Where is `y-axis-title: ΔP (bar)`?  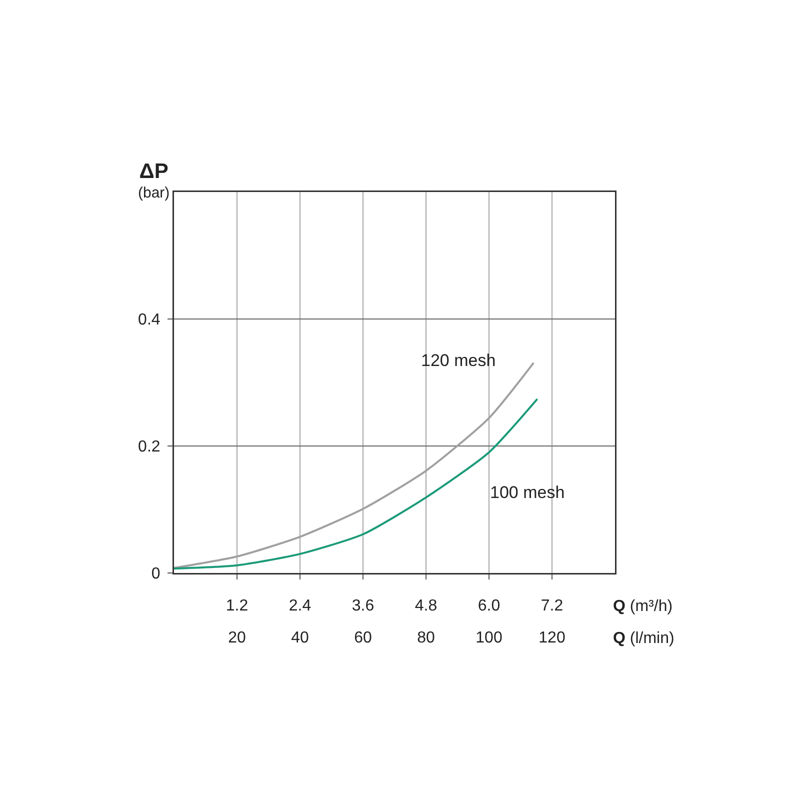 y-axis-title: ΔP (bar) is located at coordinates (154, 181).